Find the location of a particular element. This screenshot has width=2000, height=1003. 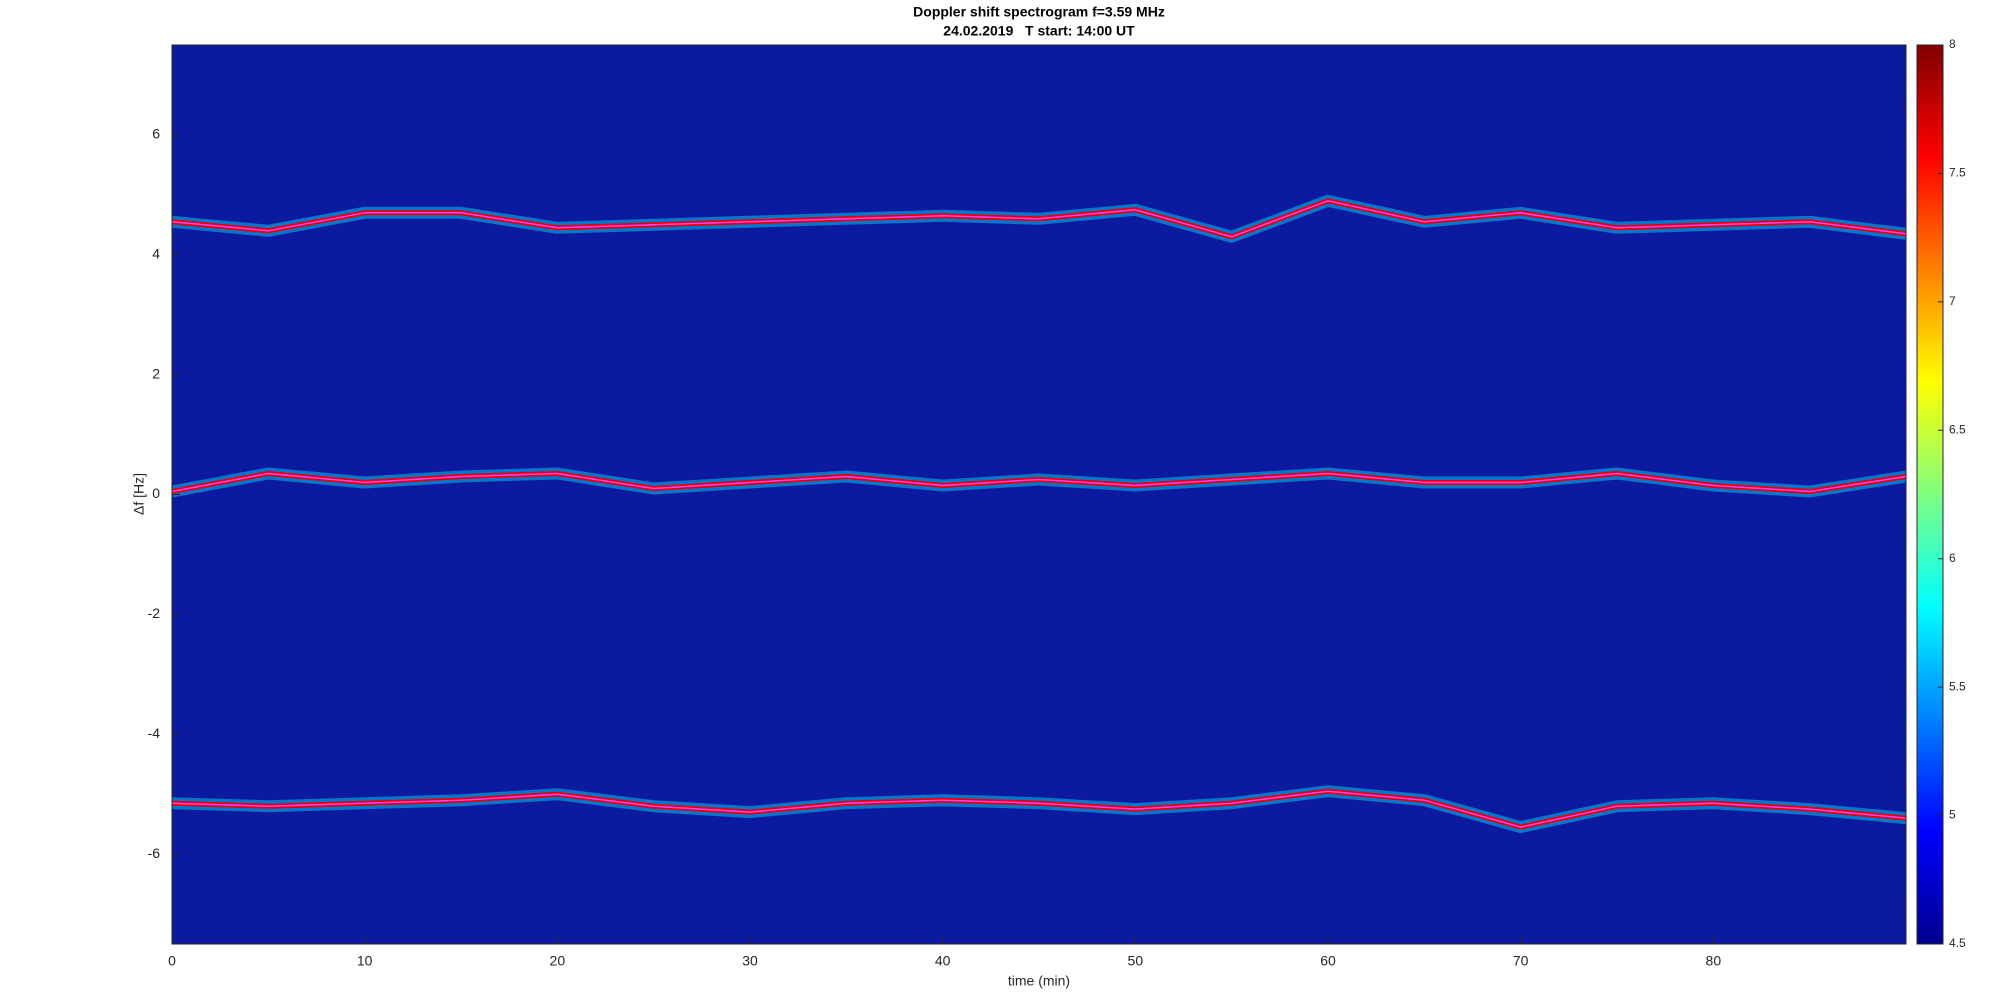

x-tick-label: 10 is located at coordinates (365, 961).